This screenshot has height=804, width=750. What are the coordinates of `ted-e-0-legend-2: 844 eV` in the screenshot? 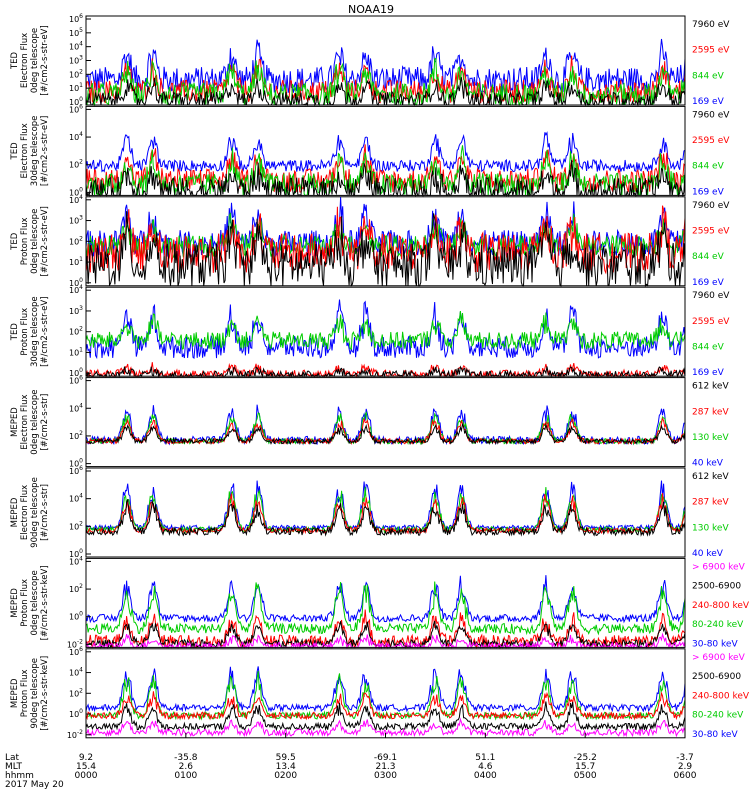 It's located at (708, 76).